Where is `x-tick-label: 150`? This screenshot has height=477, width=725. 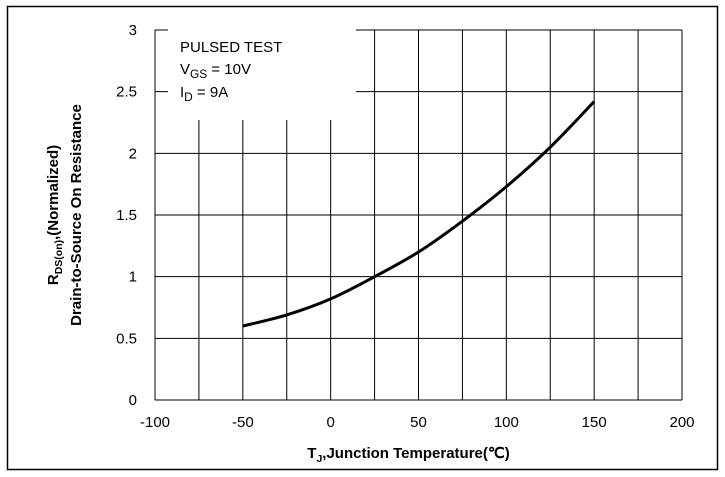 x-tick-label: 150 is located at coordinates (594, 422).